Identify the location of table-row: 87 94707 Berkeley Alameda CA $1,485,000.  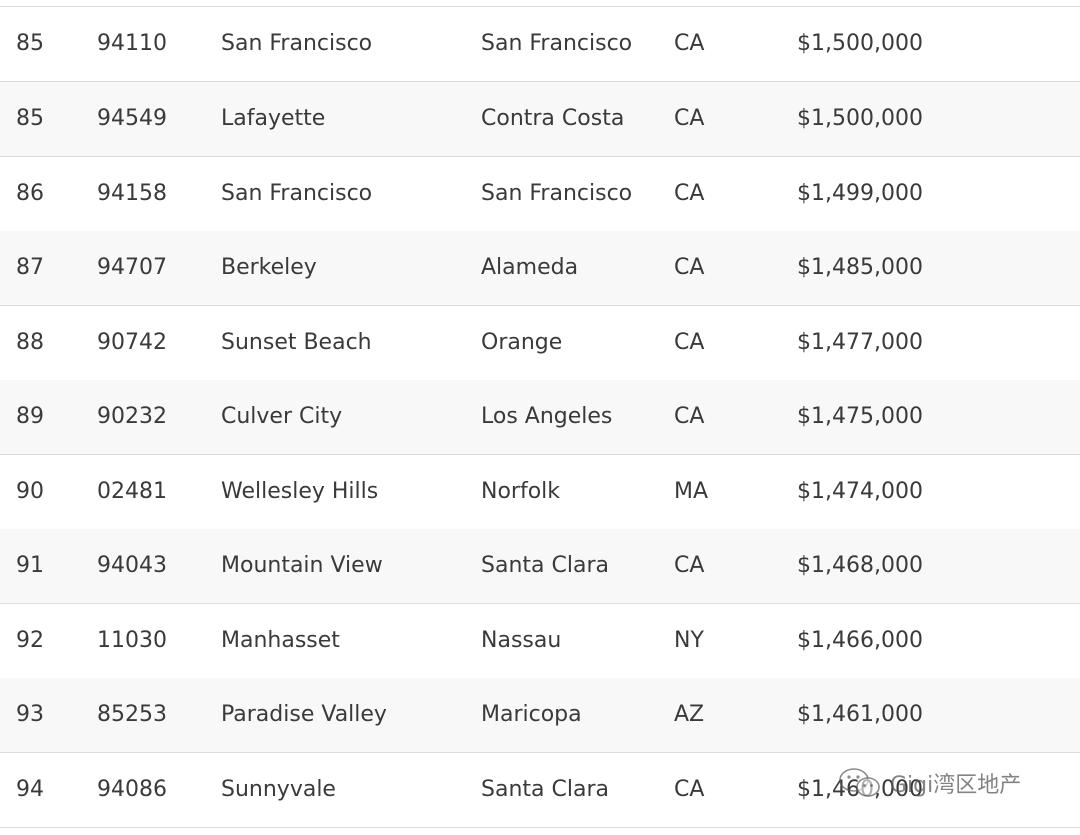
(540, 268).